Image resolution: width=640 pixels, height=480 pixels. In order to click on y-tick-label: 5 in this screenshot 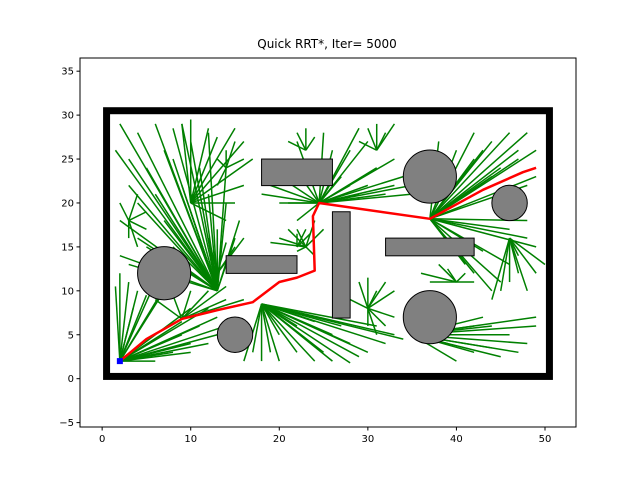, I will do `click(71, 335)`.